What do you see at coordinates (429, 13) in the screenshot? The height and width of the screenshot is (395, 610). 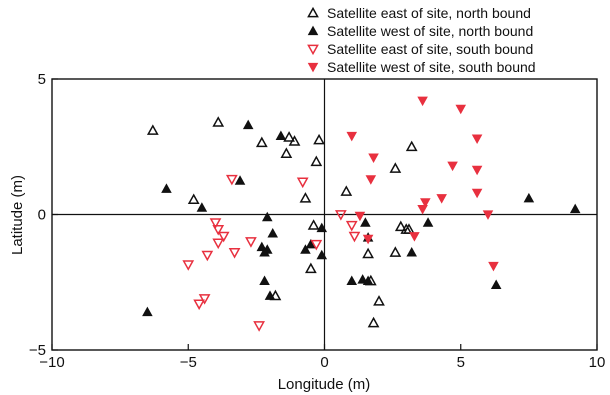 I see `legend-label: Satellite east of site, north bound` at bounding box center [429, 13].